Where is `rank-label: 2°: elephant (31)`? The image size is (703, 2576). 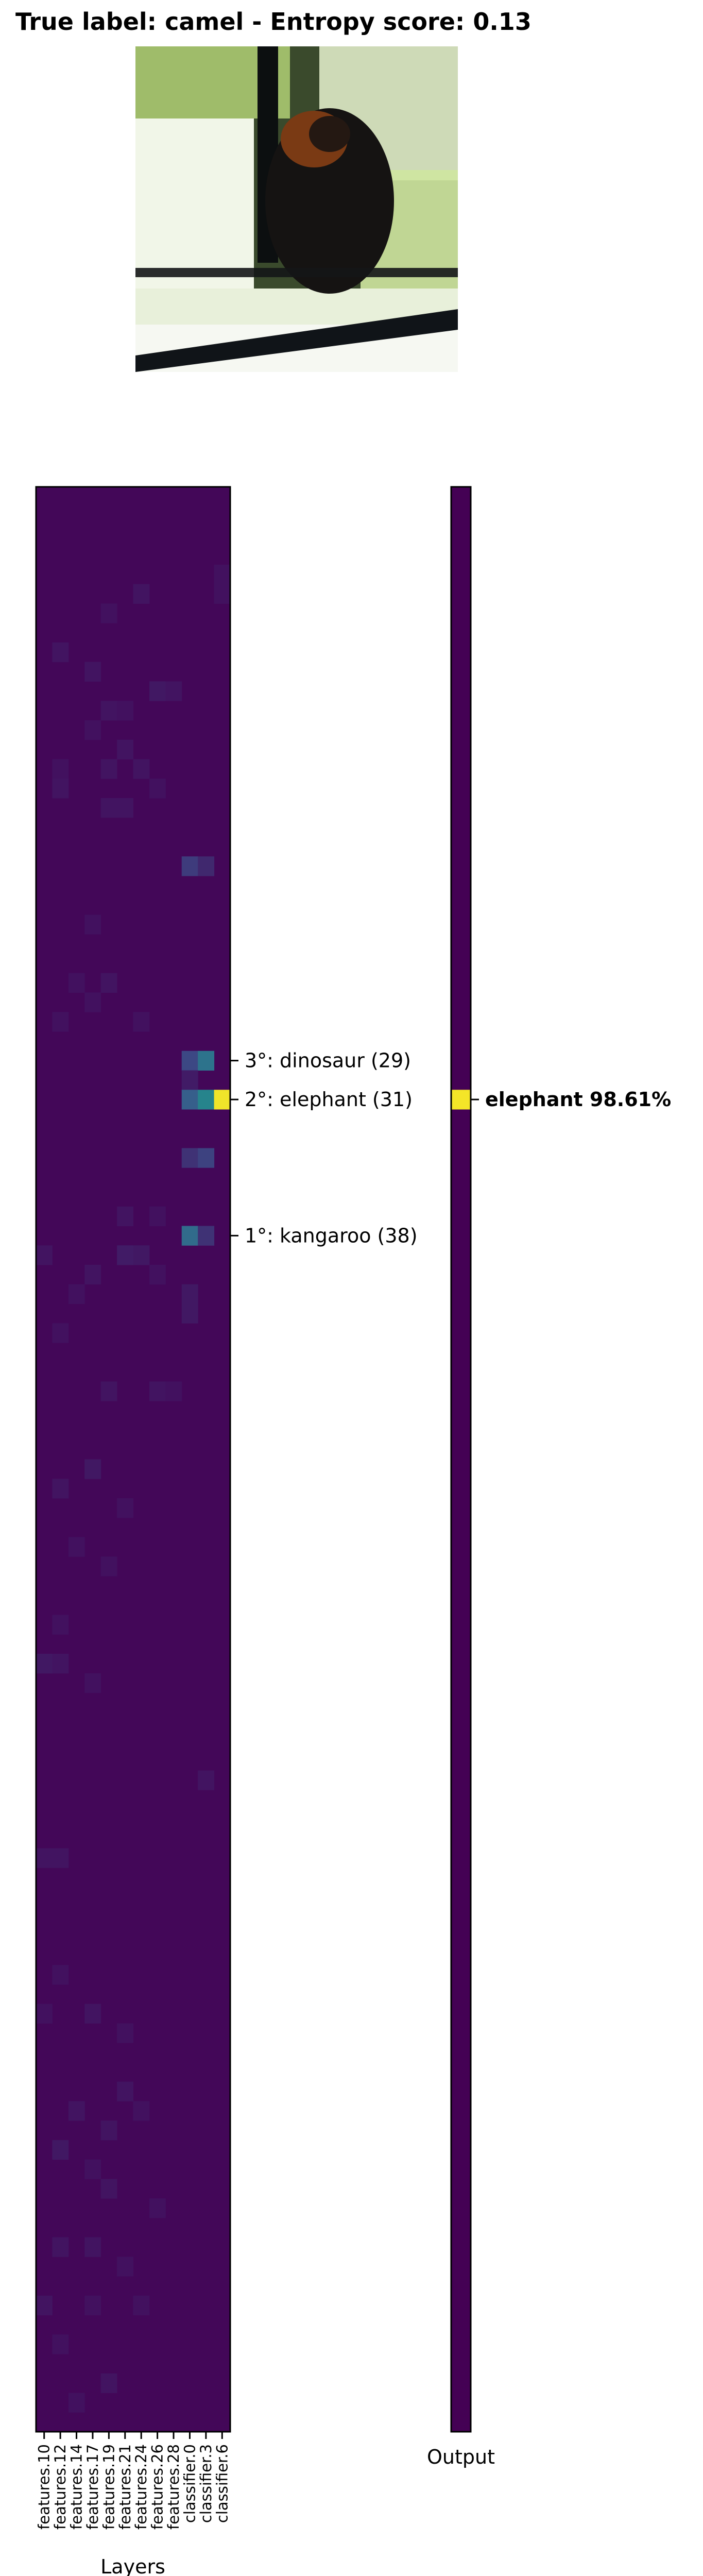 rank-label: 2°: elephant (31) is located at coordinates (329, 1100).